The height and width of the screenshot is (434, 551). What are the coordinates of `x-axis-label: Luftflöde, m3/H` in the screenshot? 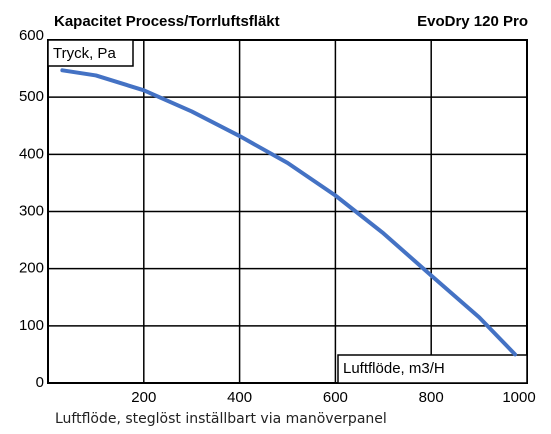 It's located at (394, 368).